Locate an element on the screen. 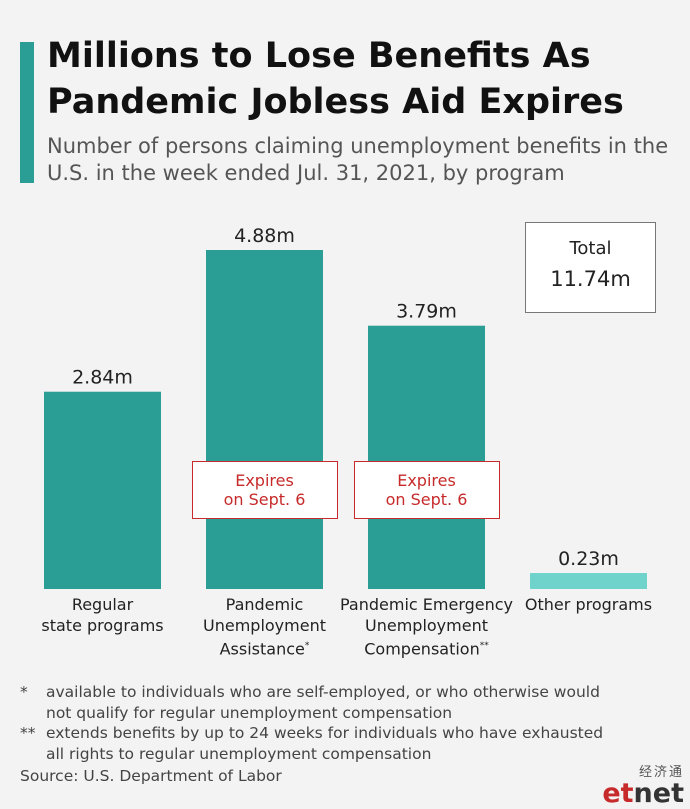 This screenshot has height=809, width=690. category-label: Other programs is located at coordinates (589, 604).